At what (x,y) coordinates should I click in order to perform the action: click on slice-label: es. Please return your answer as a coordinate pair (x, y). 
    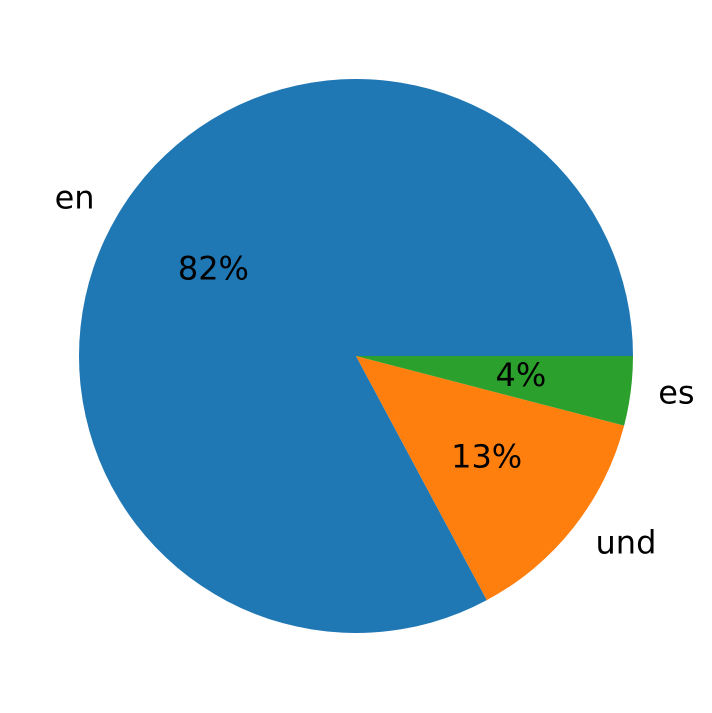
    Looking at the image, I should click on (676, 393).